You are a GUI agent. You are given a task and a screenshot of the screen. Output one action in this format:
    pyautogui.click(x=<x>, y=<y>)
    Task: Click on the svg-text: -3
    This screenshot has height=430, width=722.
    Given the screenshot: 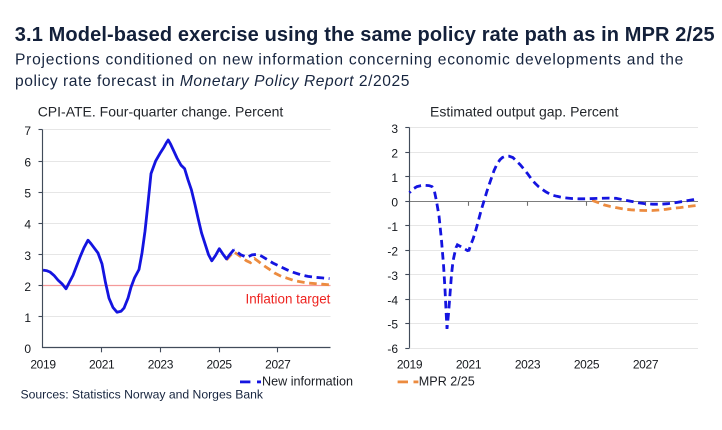 What is the action you would take?
    pyautogui.click(x=392, y=276)
    